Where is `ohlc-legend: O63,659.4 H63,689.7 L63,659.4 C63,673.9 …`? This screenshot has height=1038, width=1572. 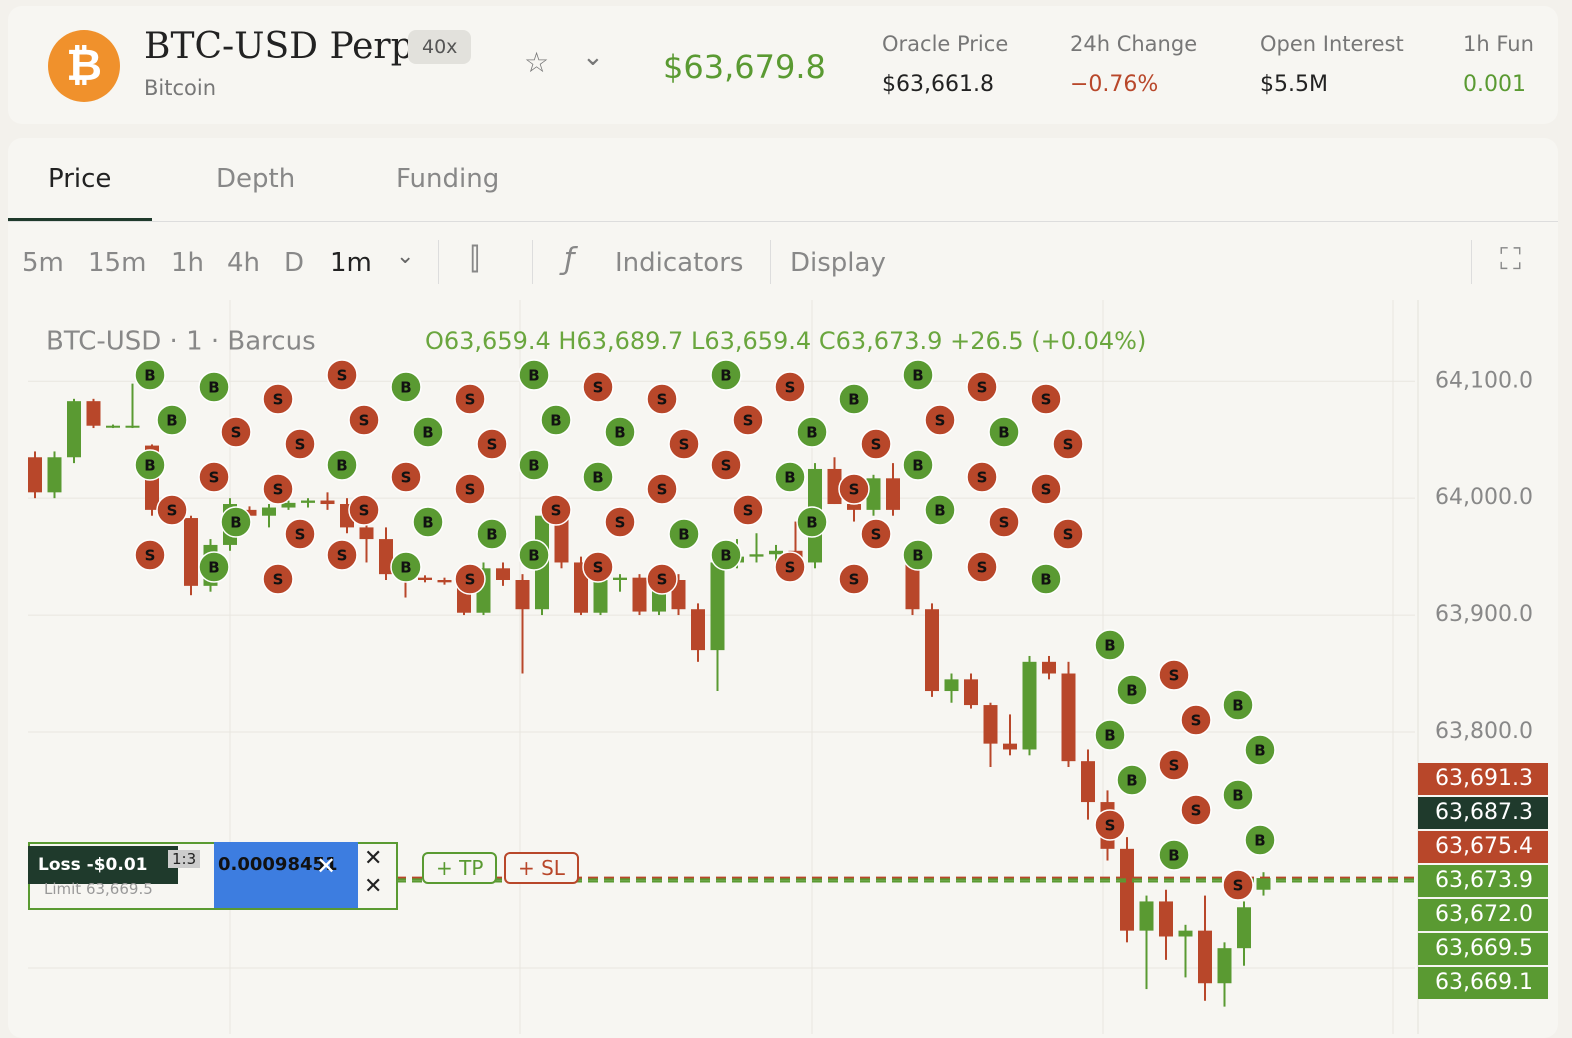
ohlc-legend: O63,659.4 H63,689.7 L63,659.4 C63,673.9 … is located at coordinates (785, 341).